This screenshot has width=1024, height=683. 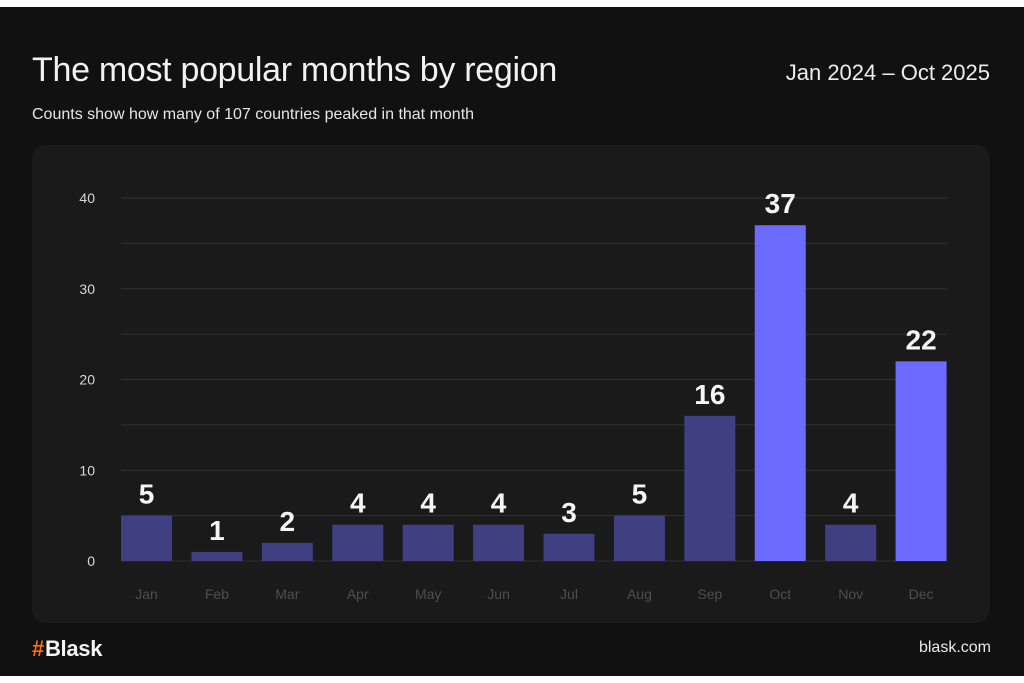 I want to click on data-label-dec: 22, so click(x=921, y=339).